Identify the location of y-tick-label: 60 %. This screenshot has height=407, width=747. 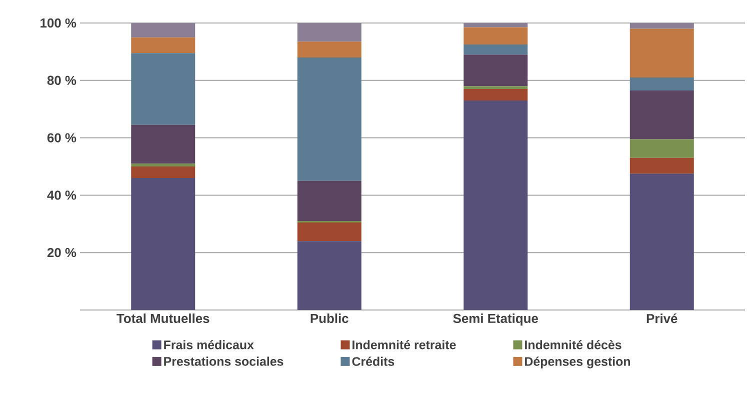
(61, 137).